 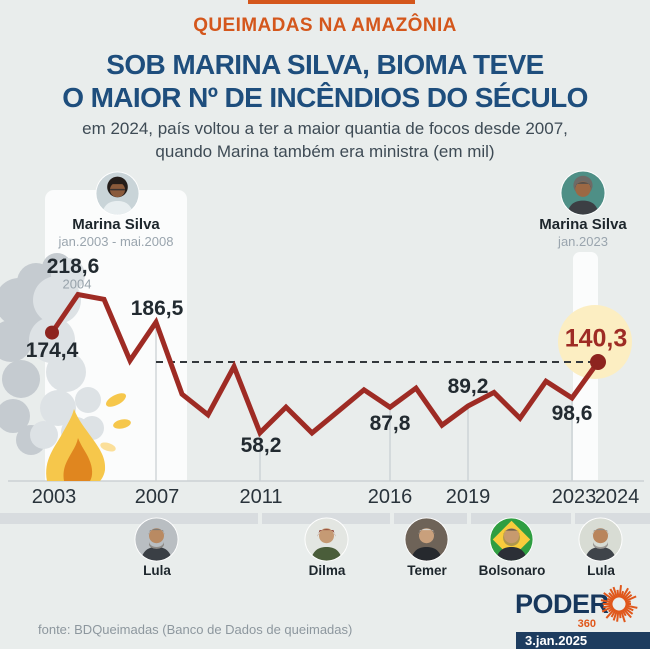 I want to click on minister-name-left: Marina Silva, so click(x=116, y=224).